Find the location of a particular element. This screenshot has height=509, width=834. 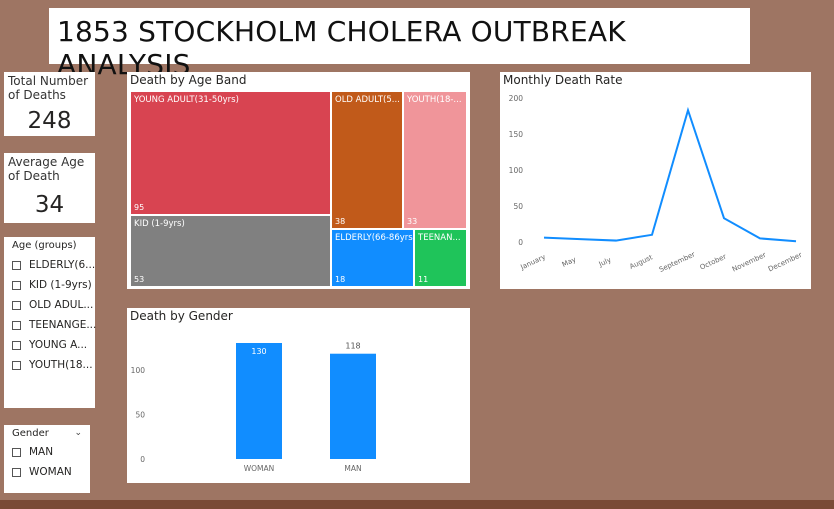

gender-slicer-item-1: WOMAN is located at coordinates (42, 472).